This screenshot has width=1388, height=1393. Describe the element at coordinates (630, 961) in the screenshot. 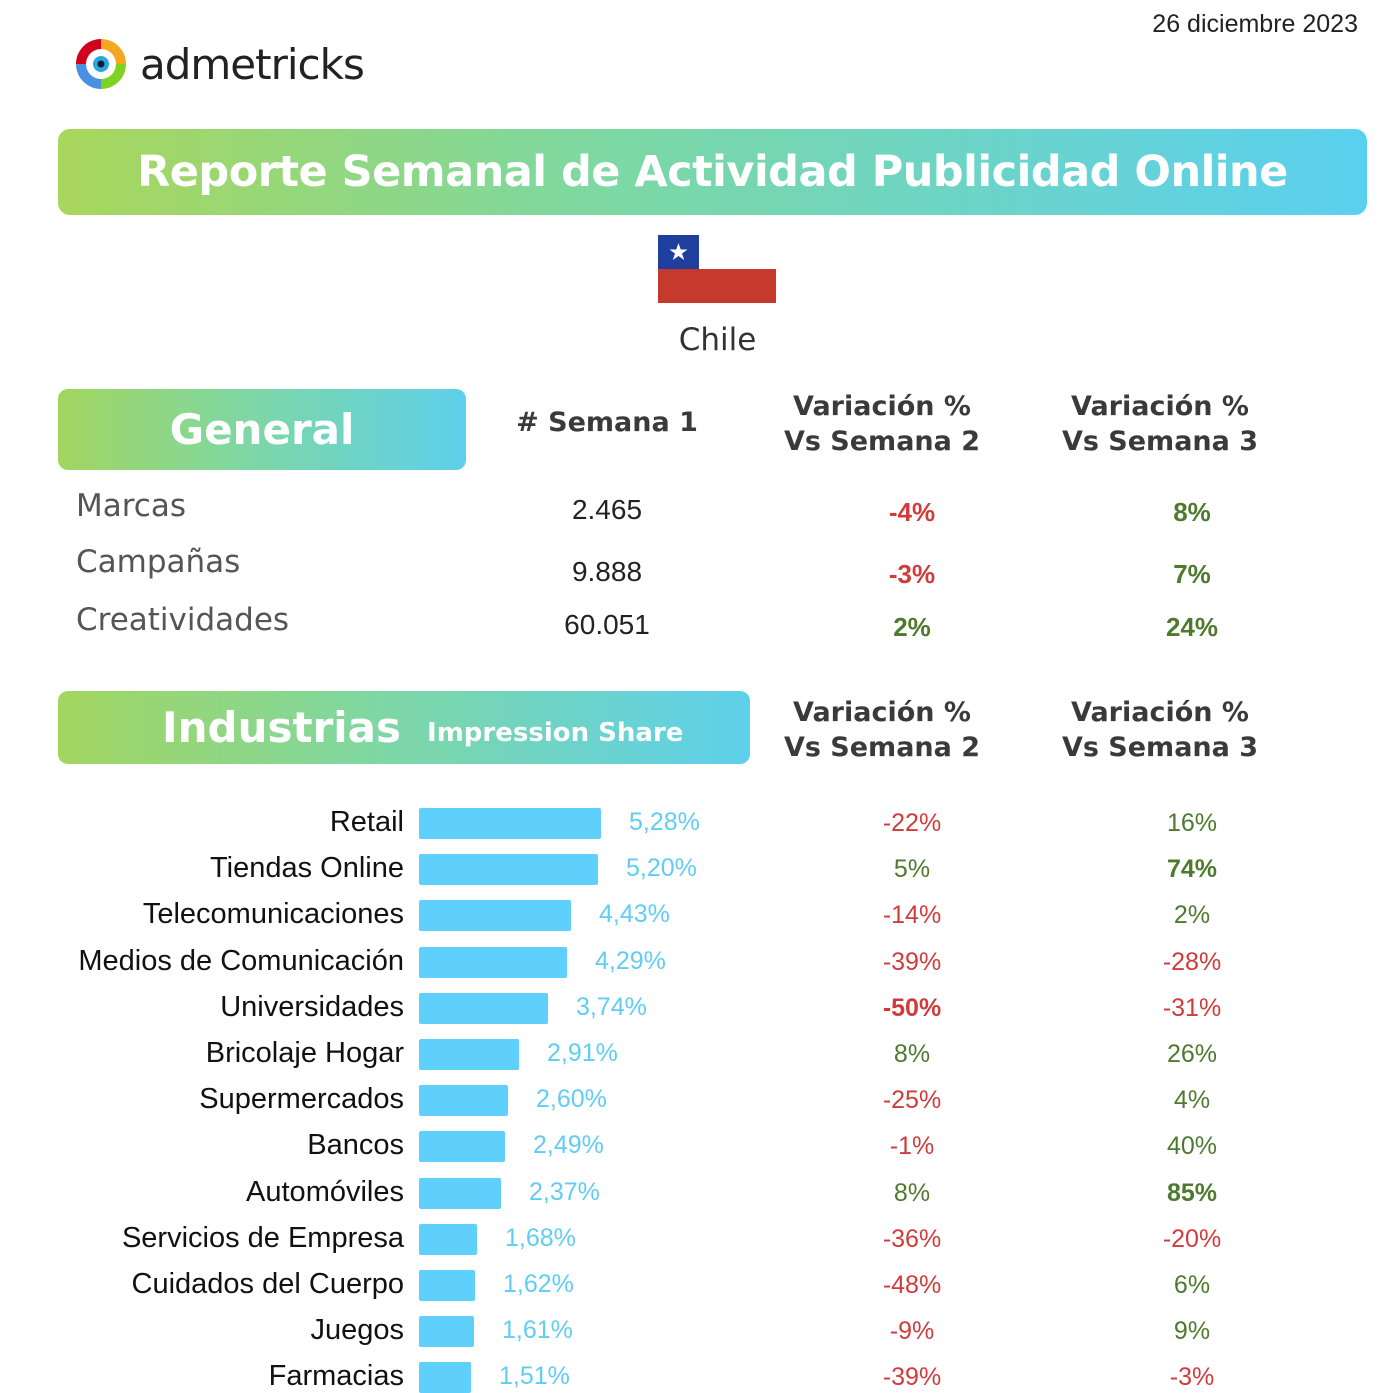

I see `share-value: 4,29%` at that location.